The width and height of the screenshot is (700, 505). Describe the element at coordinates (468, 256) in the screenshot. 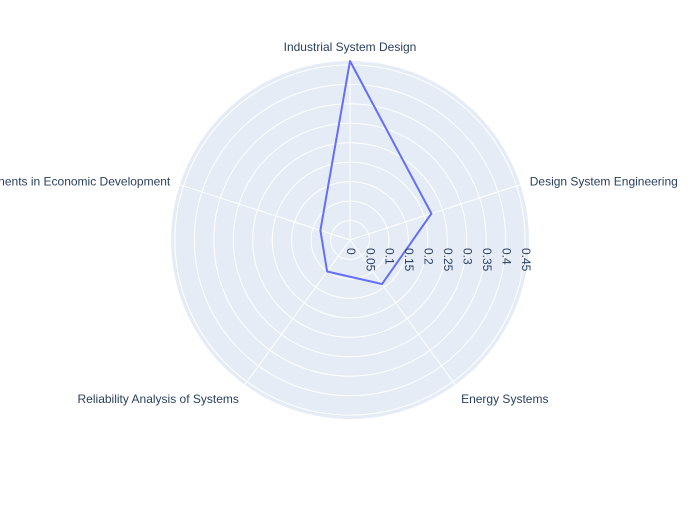

I see `radial-tick-label: 0.3` at that location.